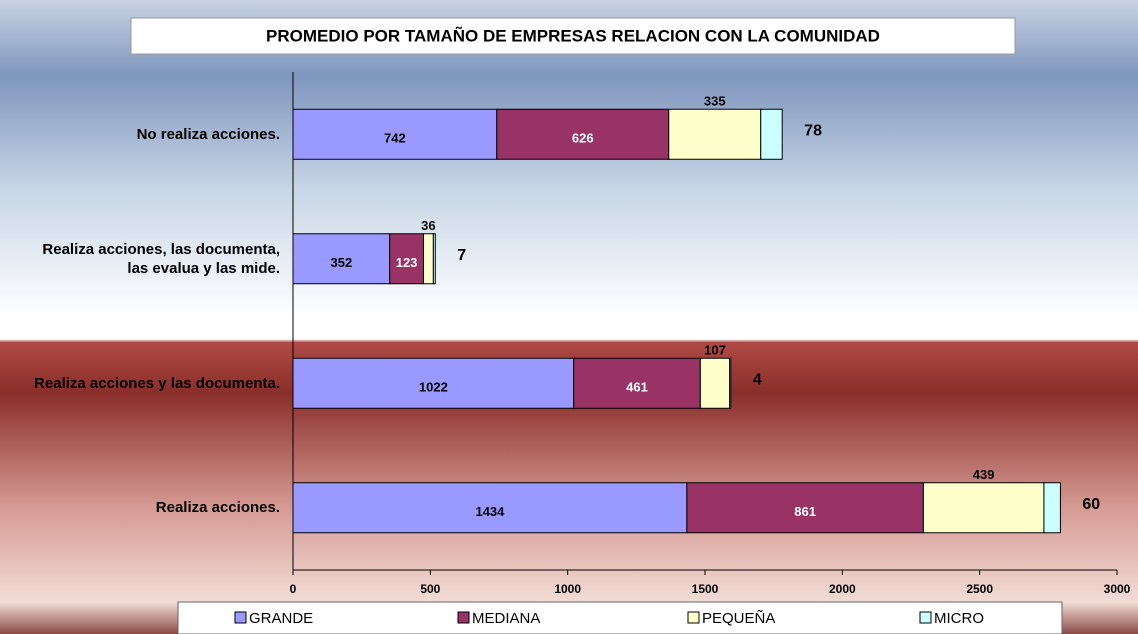 This screenshot has width=1138, height=634. What do you see at coordinates (395, 138) in the screenshot?
I see `data-label: 742` at bounding box center [395, 138].